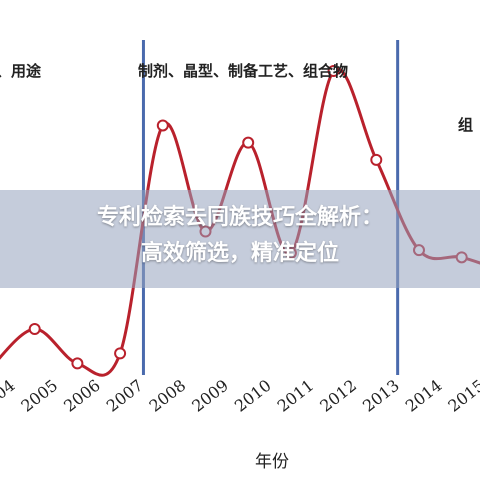 The width and height of the screenshot is (480, 480). I want to click on x-tick-2015: 2015, so click(462, 396).